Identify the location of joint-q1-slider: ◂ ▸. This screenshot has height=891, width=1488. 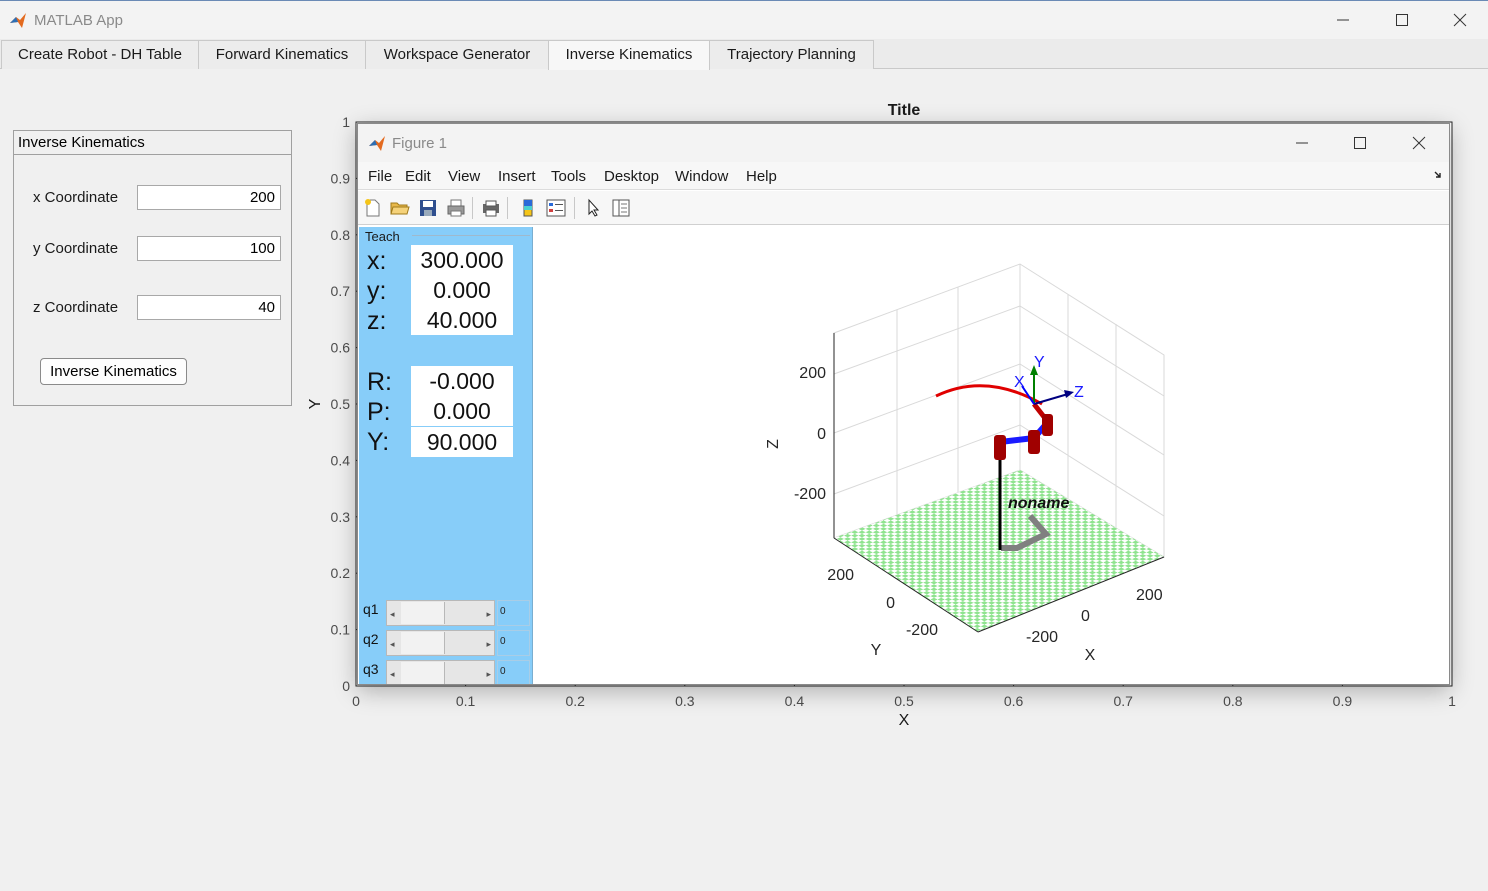
(440, 613).